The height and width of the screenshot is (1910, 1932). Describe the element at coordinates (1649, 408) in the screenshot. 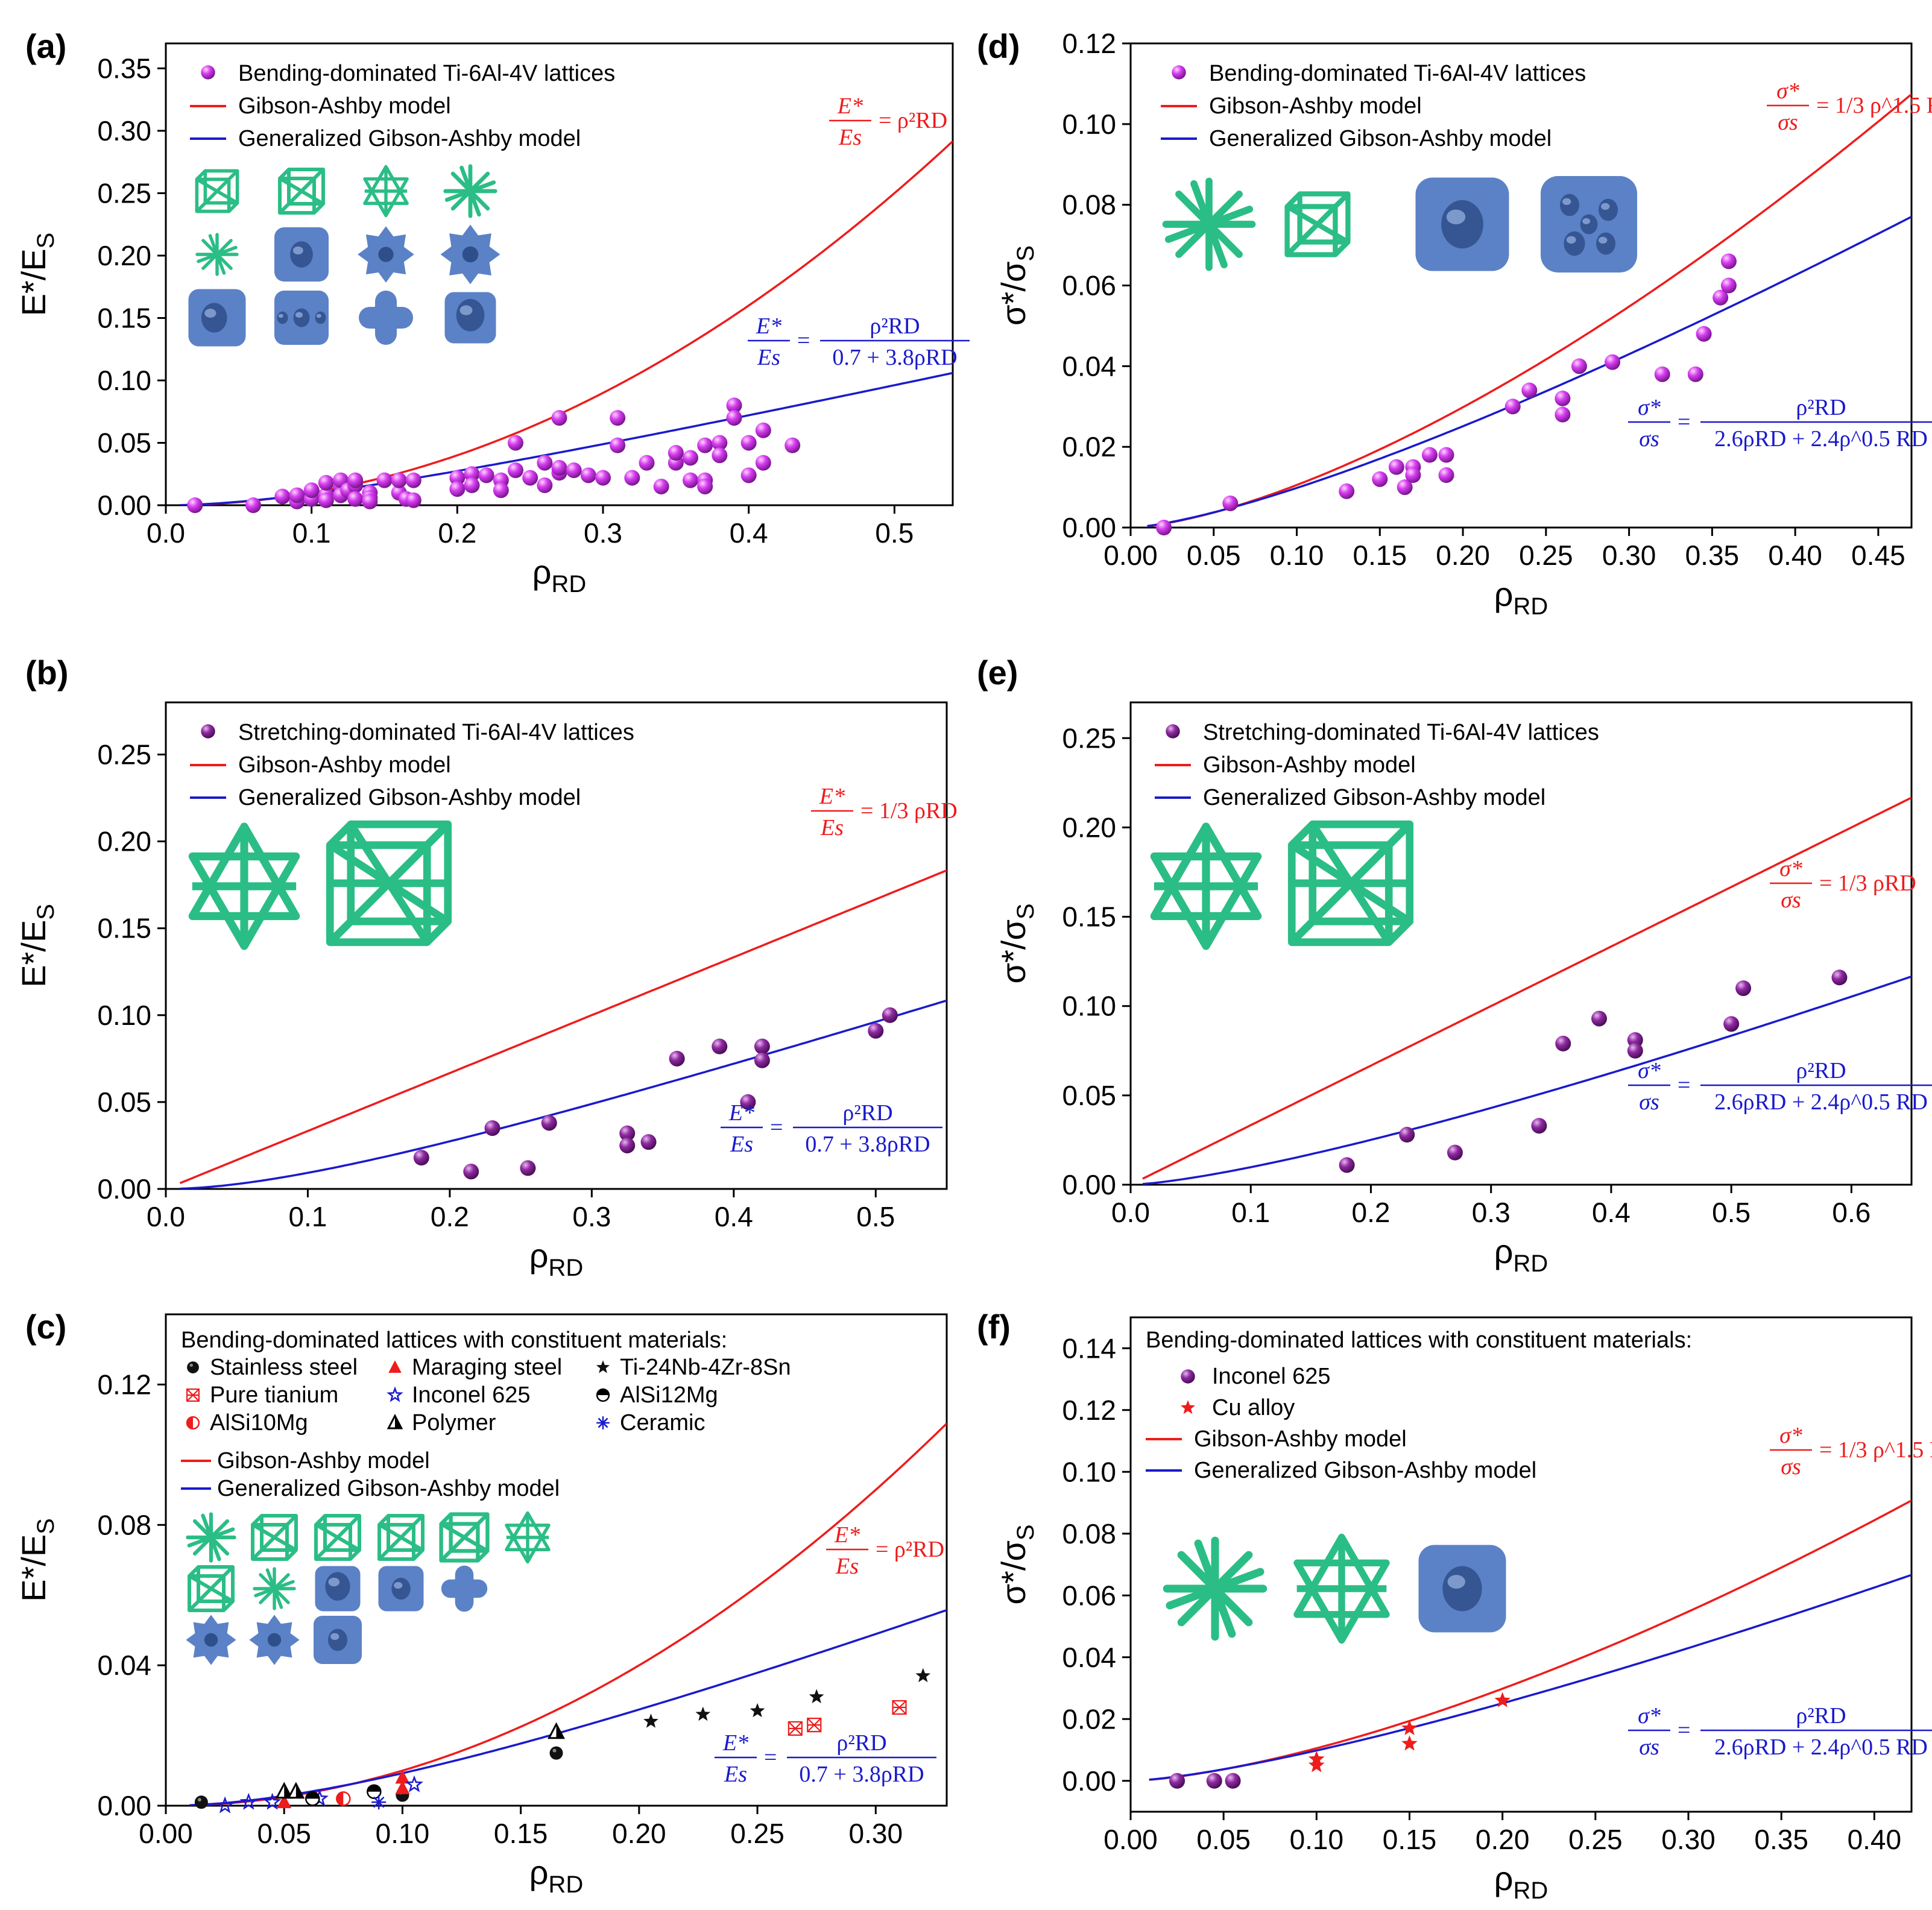

I see `eq-lhs-numerator: σ*` at that location.